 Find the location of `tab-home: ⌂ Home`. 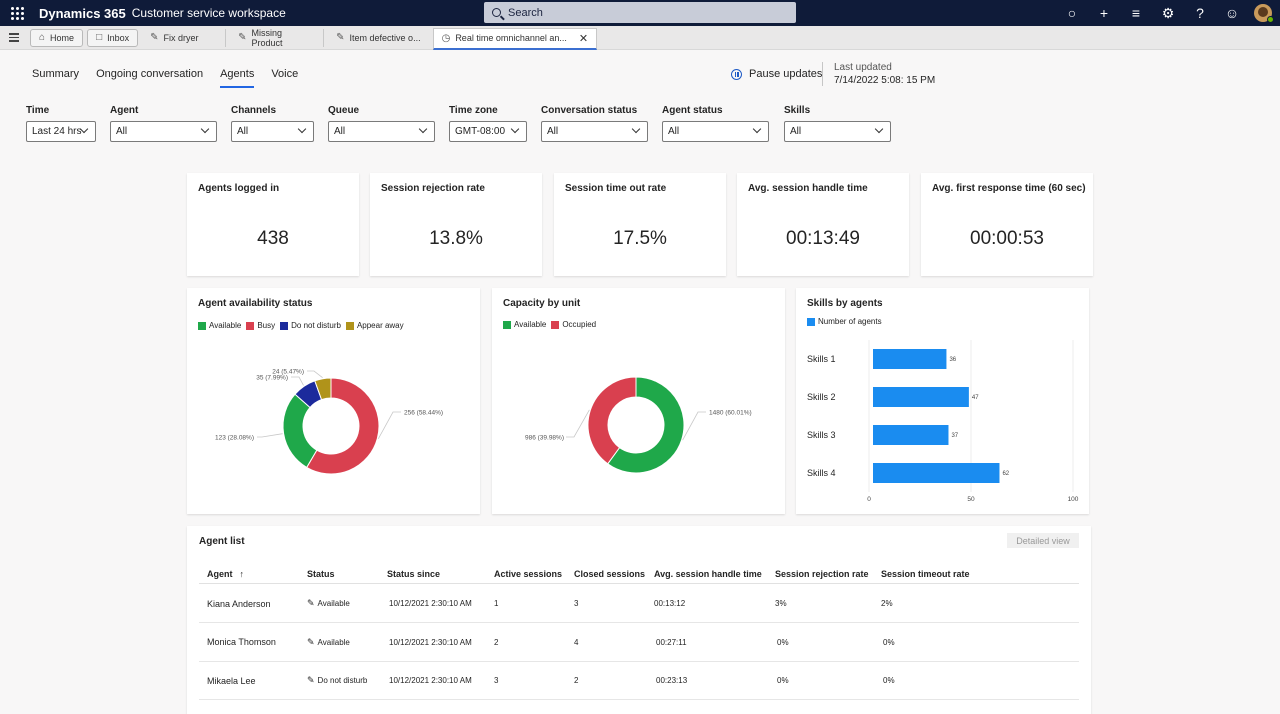

tab-home: ⌂ Home is located at coordinates (57, 37).